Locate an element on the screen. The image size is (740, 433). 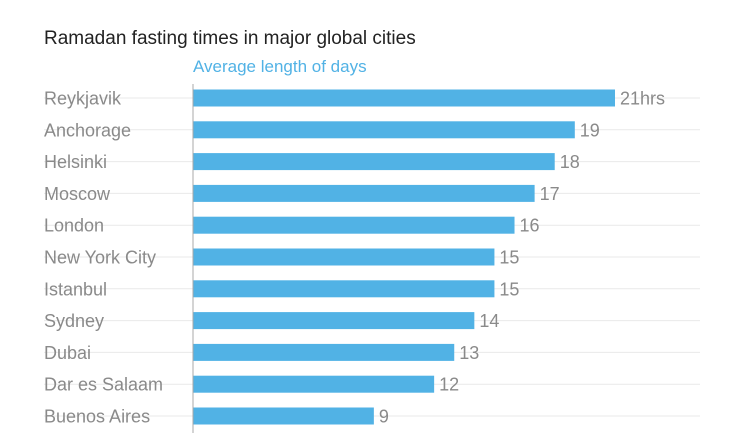
value-label: 13 is located at coordinates (469, 353).